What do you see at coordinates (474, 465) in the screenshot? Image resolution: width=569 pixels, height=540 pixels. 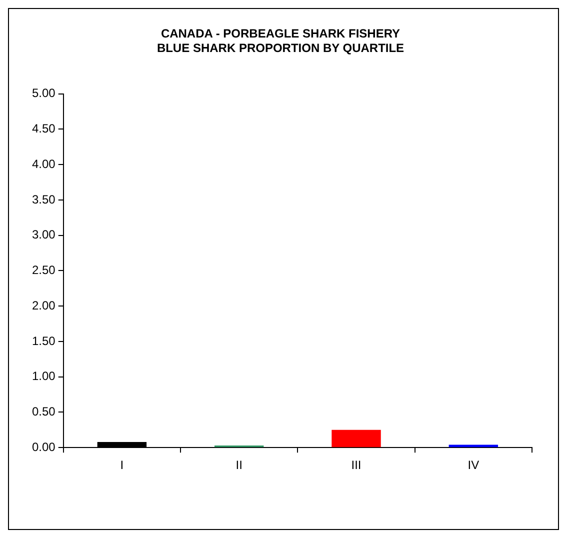 I see `x-tick-label: IV` at bounding box center [474, 465].